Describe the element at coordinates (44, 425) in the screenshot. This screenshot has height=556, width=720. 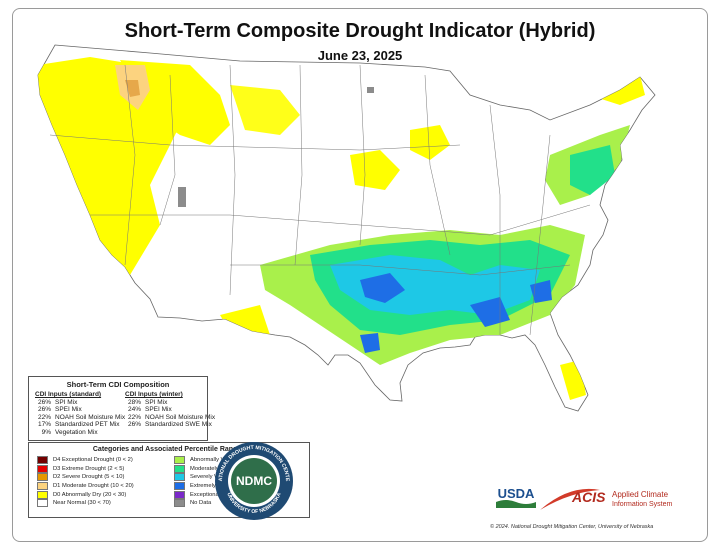
I see `pct: 17%` at that location.